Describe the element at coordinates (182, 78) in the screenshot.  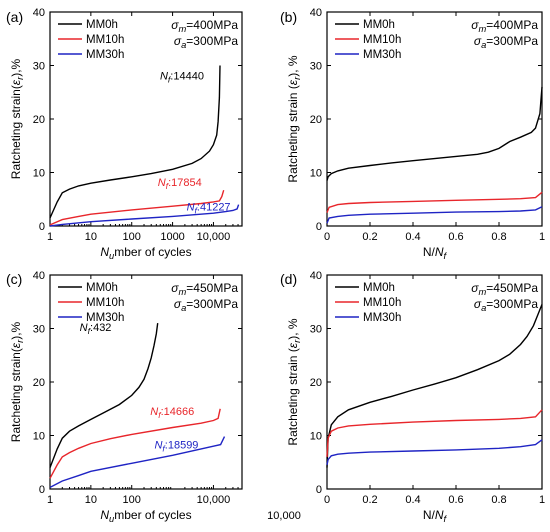
I see `failure-cycle-annotation: Nf:14440` at that location.